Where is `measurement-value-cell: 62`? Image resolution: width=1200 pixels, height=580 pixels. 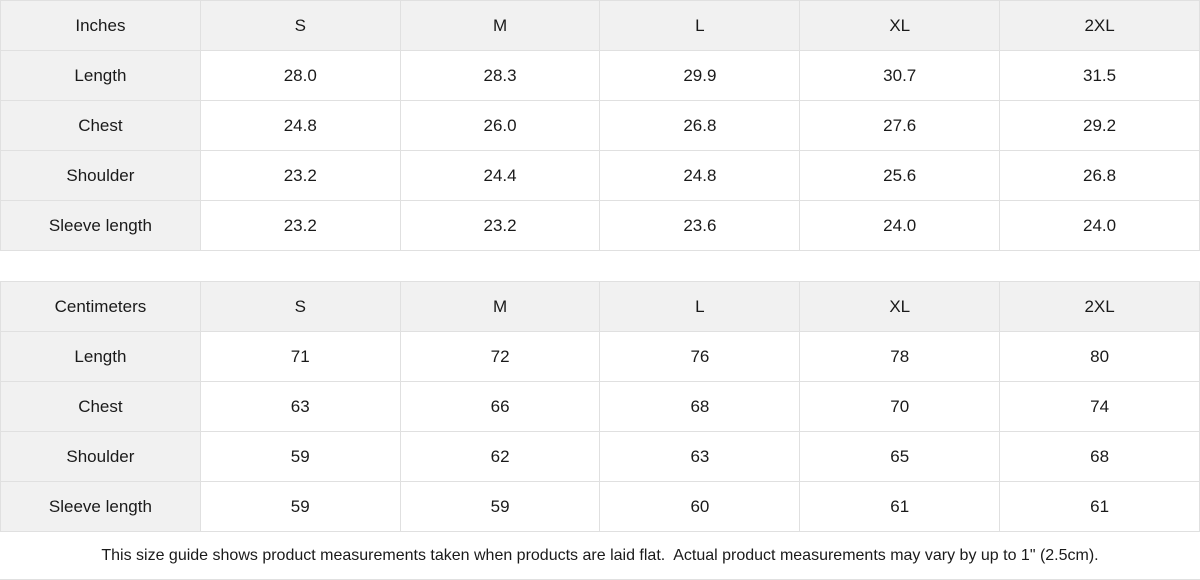 measurement-value-cell: 62 is located at coordinates (500, 456).